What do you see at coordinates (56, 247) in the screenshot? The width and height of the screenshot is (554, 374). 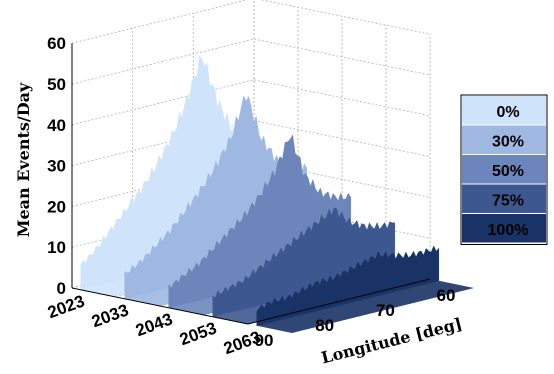 I see `z-tick-label: 10` at bounding box center [56, 247].